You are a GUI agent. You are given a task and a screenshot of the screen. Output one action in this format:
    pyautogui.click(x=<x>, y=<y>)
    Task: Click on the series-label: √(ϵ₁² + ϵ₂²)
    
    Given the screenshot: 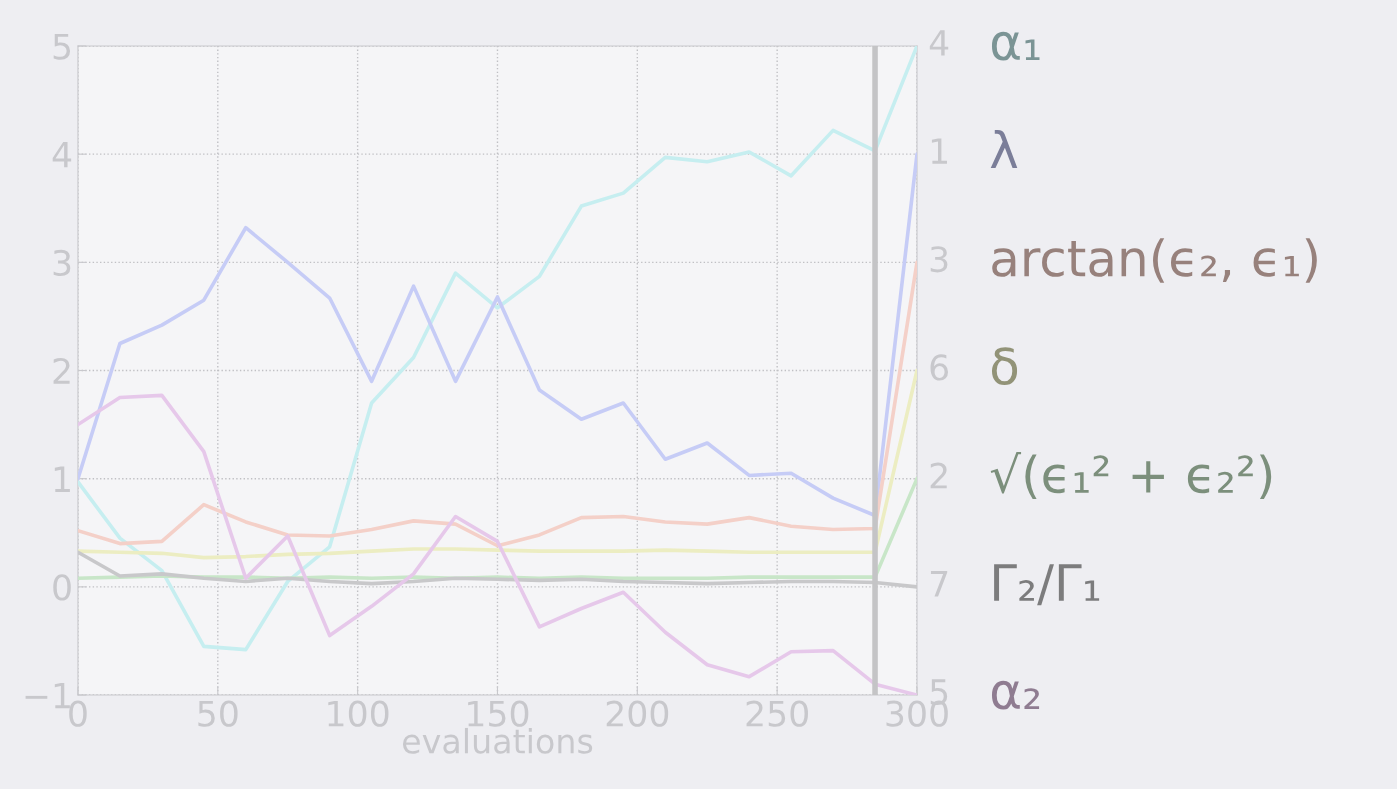 What is the action you would take?
    pyautogui.click(x=1131, y=475)
    